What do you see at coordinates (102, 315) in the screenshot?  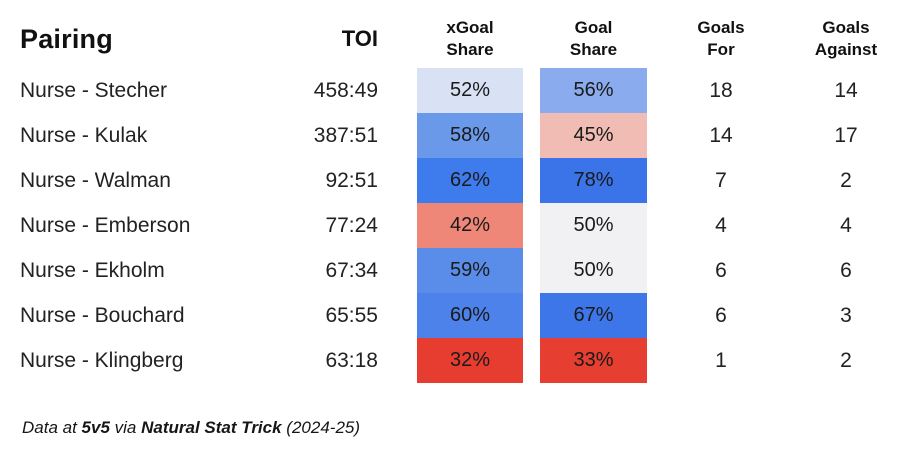 I see `pairing-name: Nurse - Bouchard` at bounding box center [102, 315].